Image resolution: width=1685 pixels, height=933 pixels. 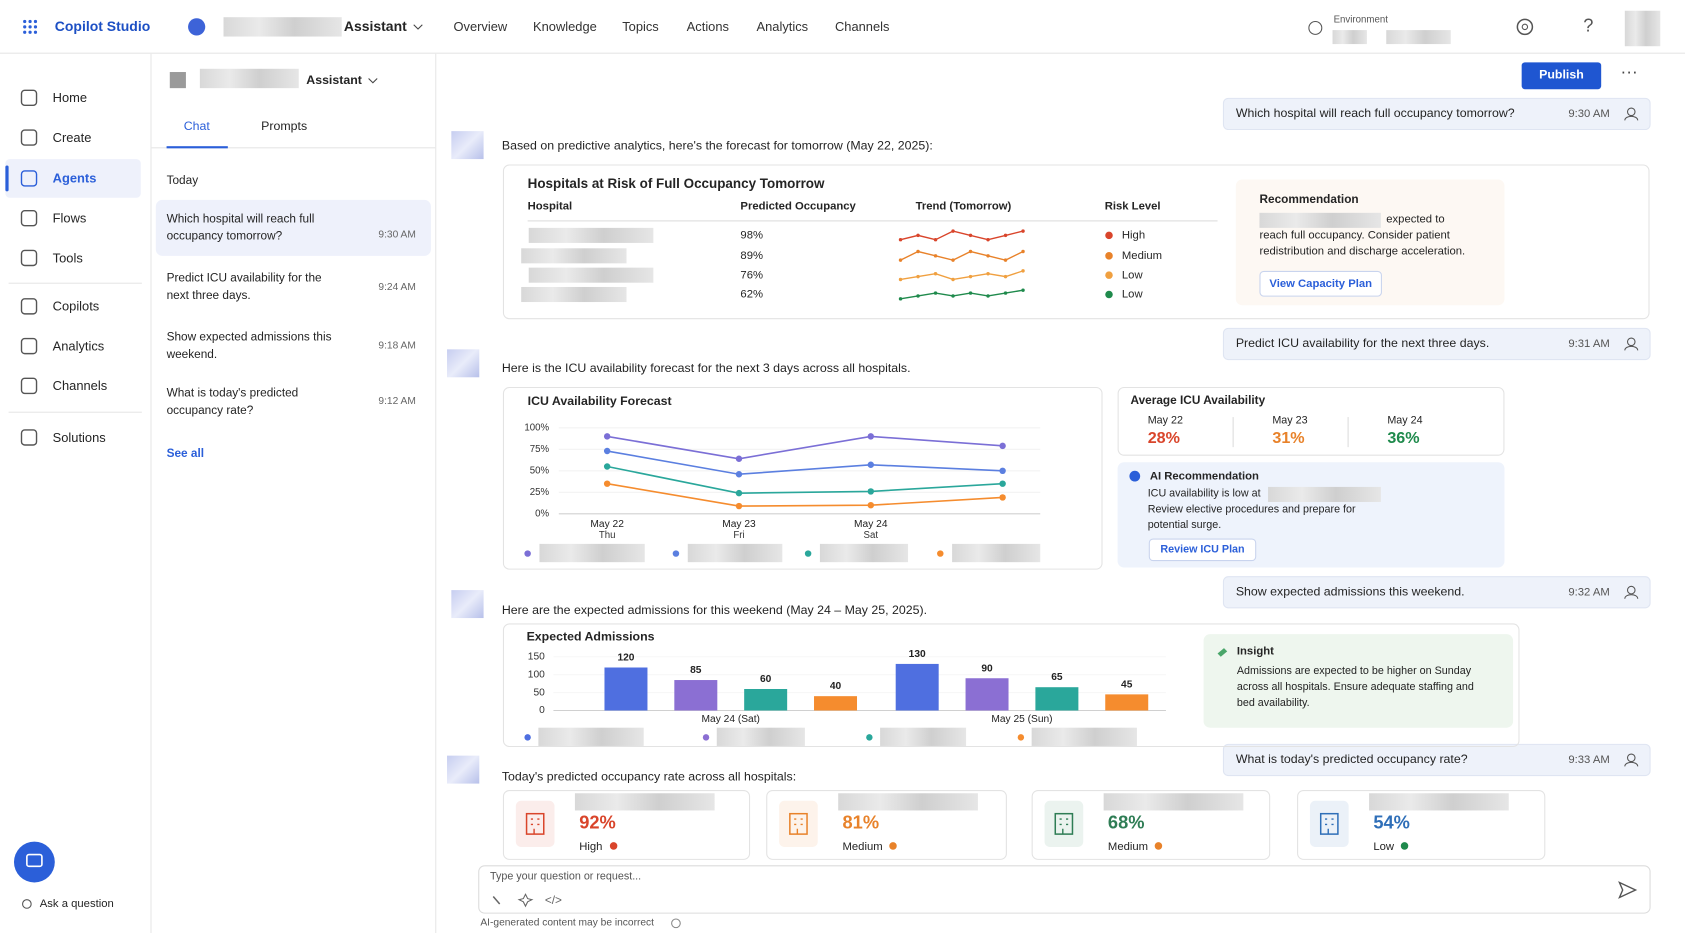 I want to click on help-icon: ?, so click(x=1588, y=25).